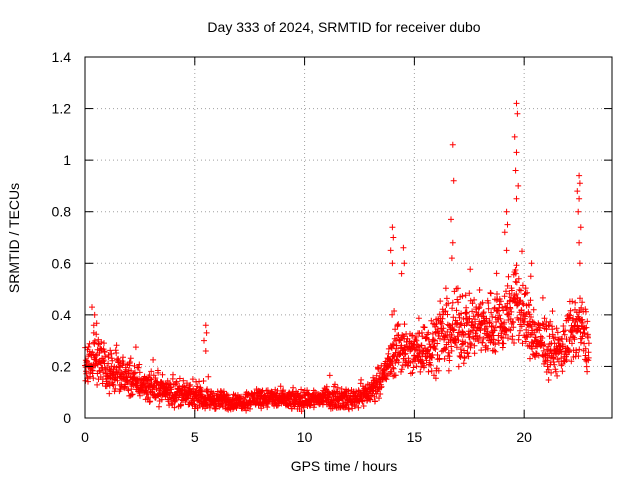  I want to click on y-axis-label: SRMTID / TECUs, so click(14, 238).